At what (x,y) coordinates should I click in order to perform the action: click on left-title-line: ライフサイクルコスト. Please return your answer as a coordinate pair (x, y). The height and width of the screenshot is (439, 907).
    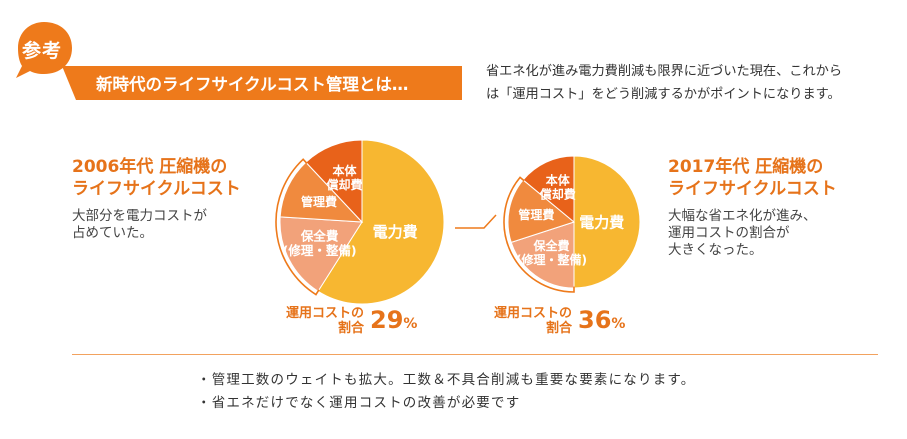
    Looking at the image, I should click on (156, 189).